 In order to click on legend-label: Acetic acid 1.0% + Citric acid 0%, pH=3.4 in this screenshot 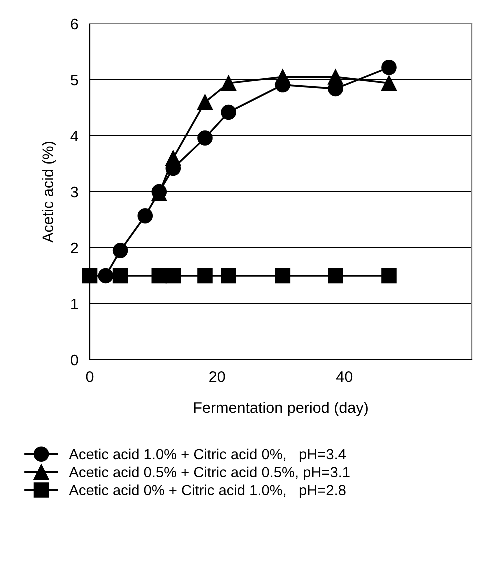, I will do `click(207, 455)`.